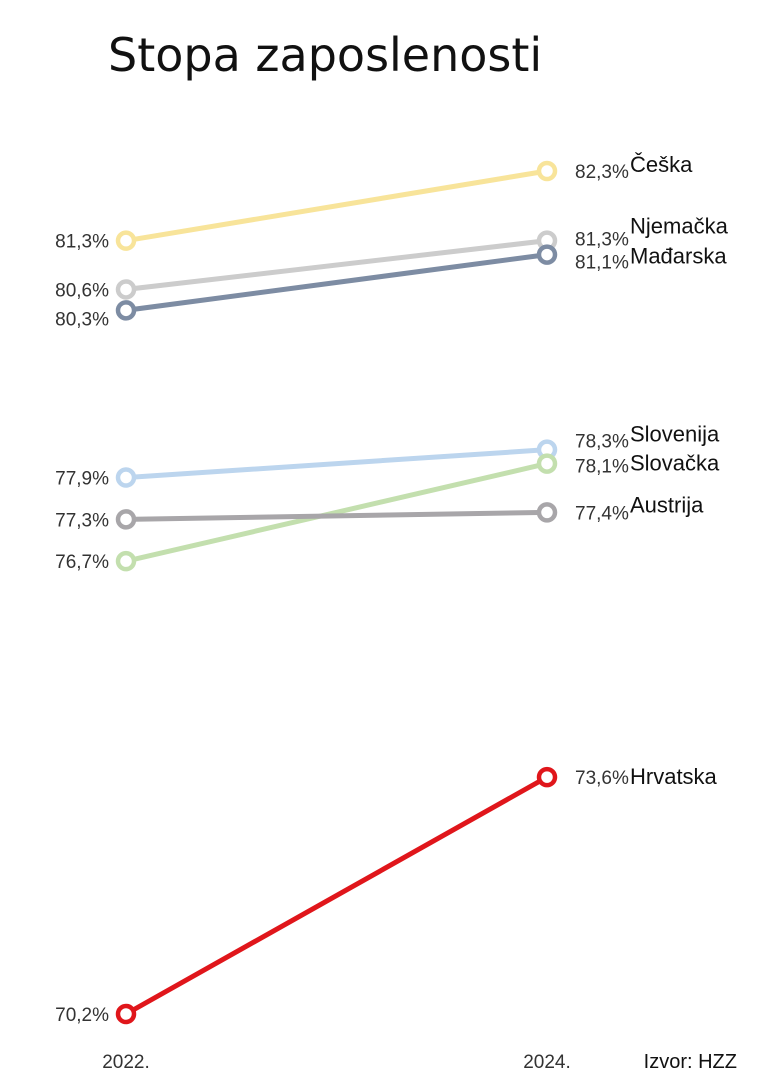 The width and height of the screenshot is (760, 1092). I want to click on series-Češka: 81,3% 82,3% Češka, so click(374, 202).